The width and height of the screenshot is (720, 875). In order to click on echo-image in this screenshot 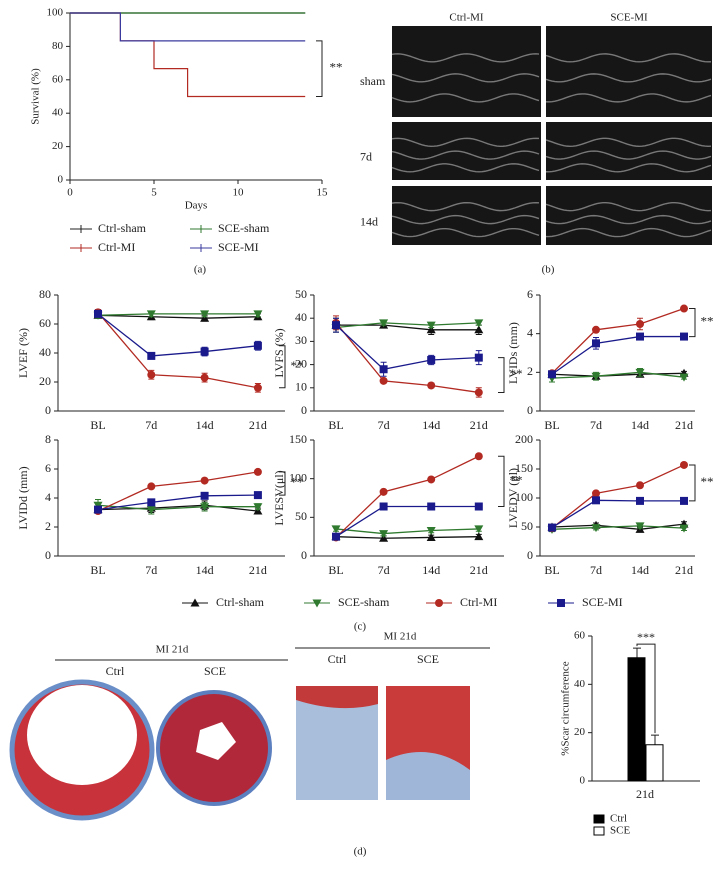, I will do `click(466, 71)`.